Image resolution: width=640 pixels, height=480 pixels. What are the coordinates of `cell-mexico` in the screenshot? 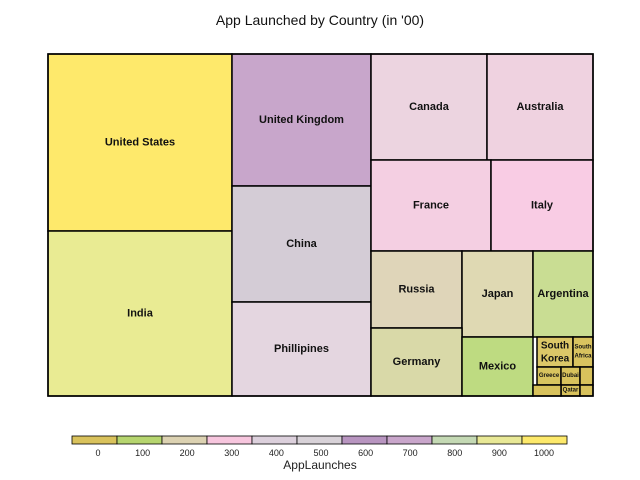 It's located at (497, 366).